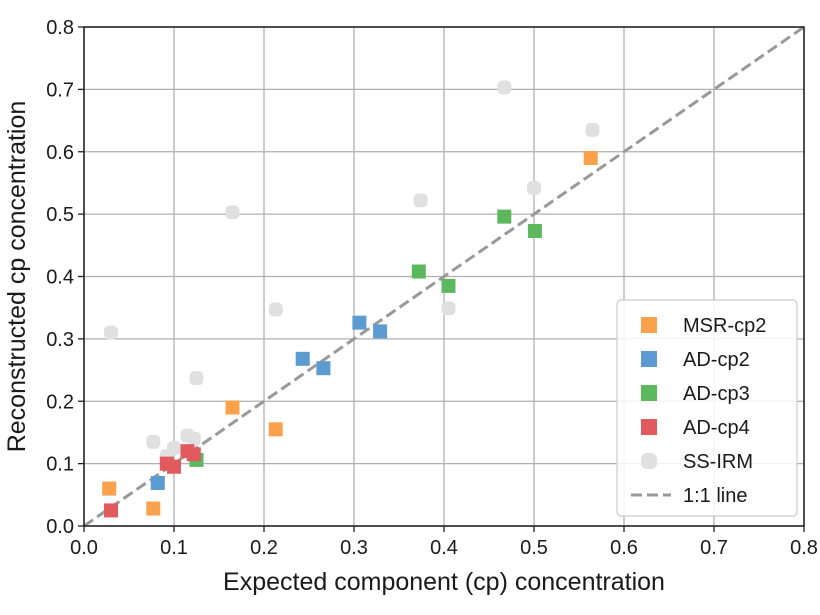 Image resolution: width=820 pixels, height=615 pixels. I want to click on y-tick-label: 0.8, so click(60, 28).